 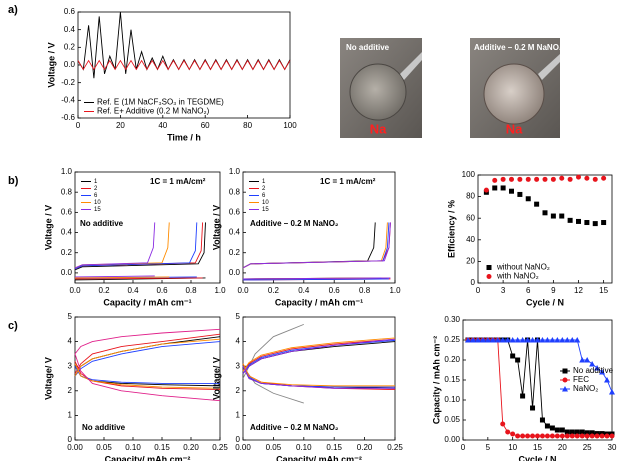 What do you see at coordinates (395, 290) in the screenshot?
I see `x-tick-label: 1.0` at bounding box center [395, 290].